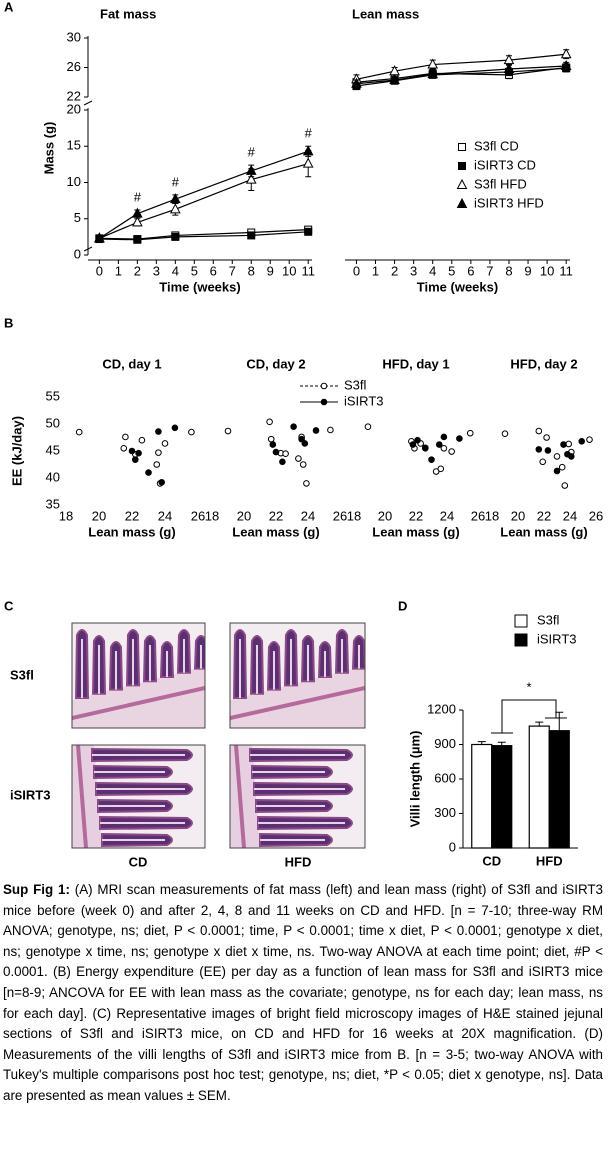  Describe the element at coordinates (528, 686) in the screenshot. I see `significance-mark: *` at that location.